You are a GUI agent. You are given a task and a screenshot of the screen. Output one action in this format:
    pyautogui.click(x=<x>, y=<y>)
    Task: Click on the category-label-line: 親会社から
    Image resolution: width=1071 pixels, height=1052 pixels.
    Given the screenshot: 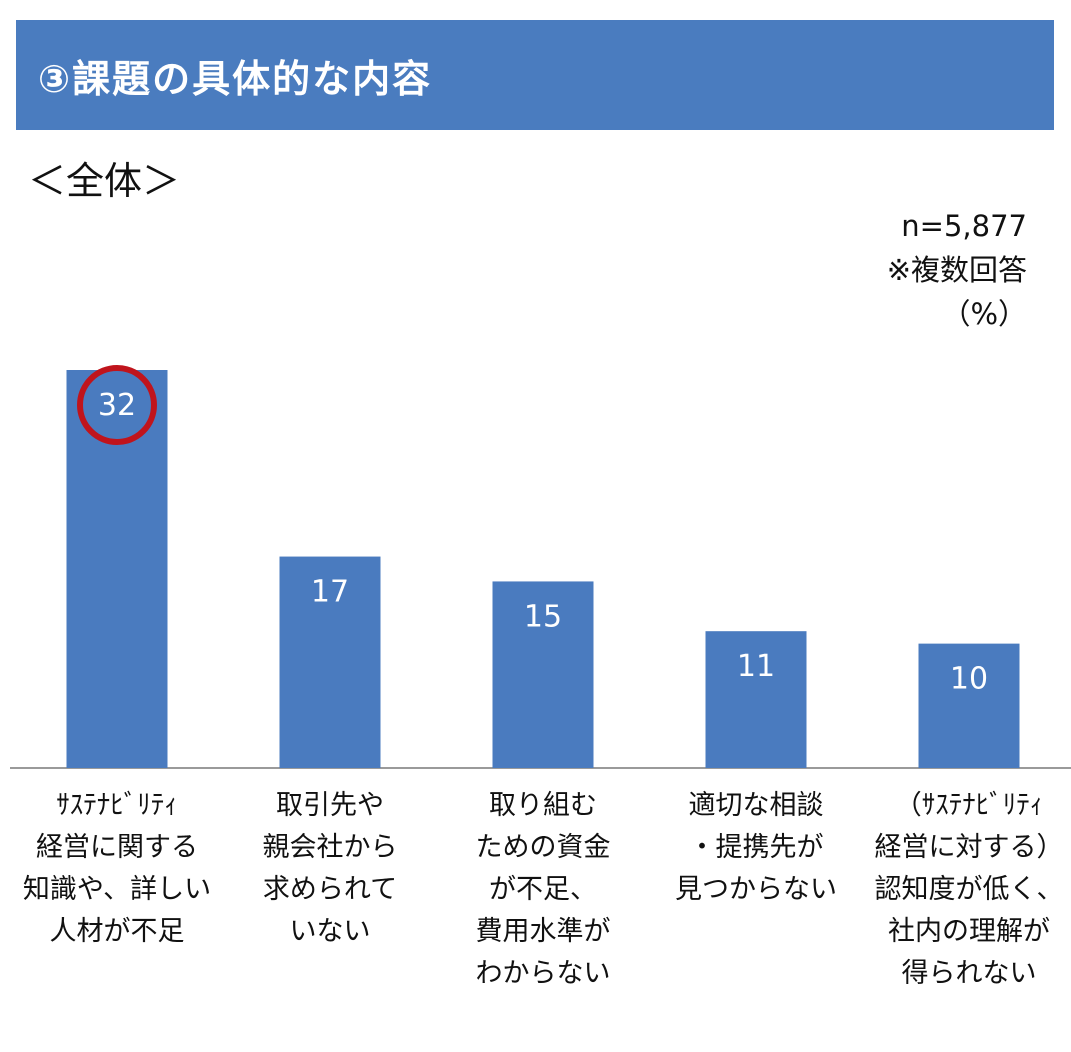 What is the action you would take?
    pyautogui.click(x=330, y=847)
    